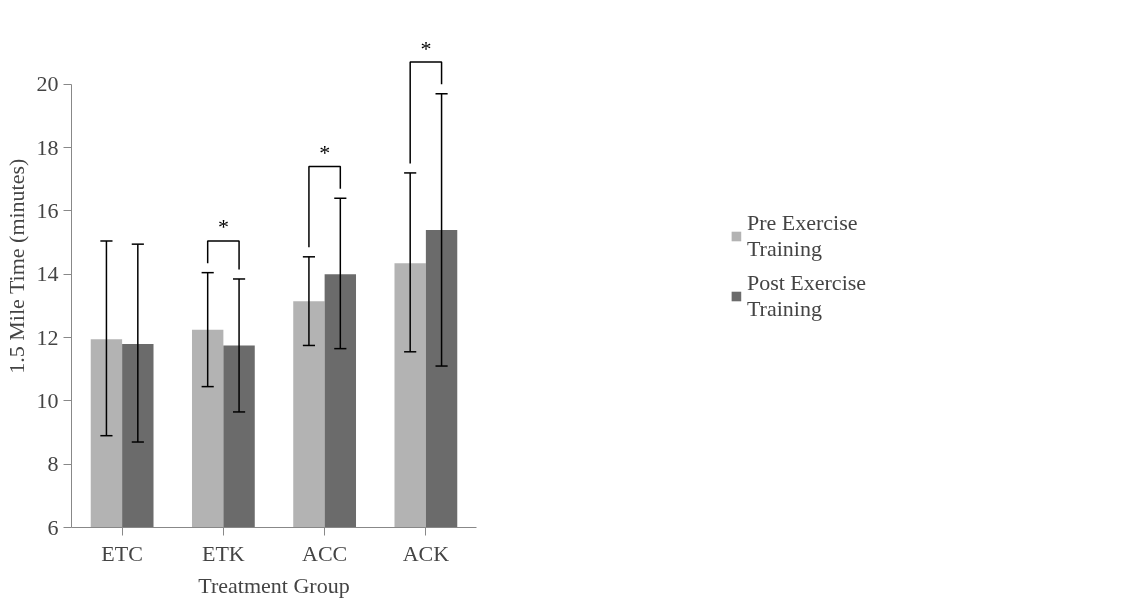 Image resolution: width=1139 pixels, height=612 pixels. I want to click on y-tick-label: 6, so click(53, 527).